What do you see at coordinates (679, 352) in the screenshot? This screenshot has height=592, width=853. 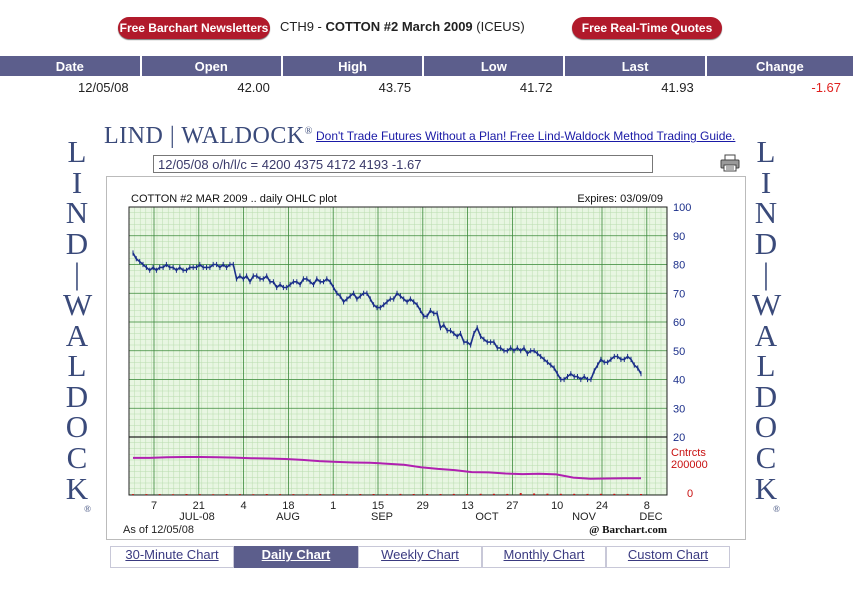 I see `price-tick-label: 50` at bounding box center [679, 352].